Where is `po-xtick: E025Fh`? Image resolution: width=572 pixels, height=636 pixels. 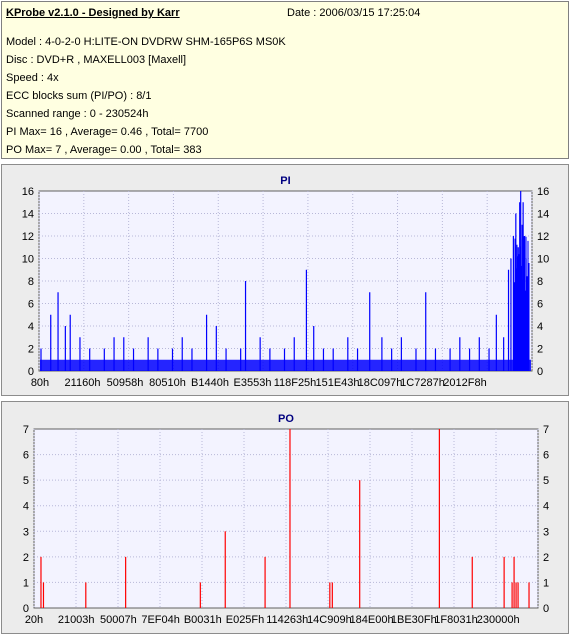 po-xtick: E025Fh is located at coordinates (245, 620).